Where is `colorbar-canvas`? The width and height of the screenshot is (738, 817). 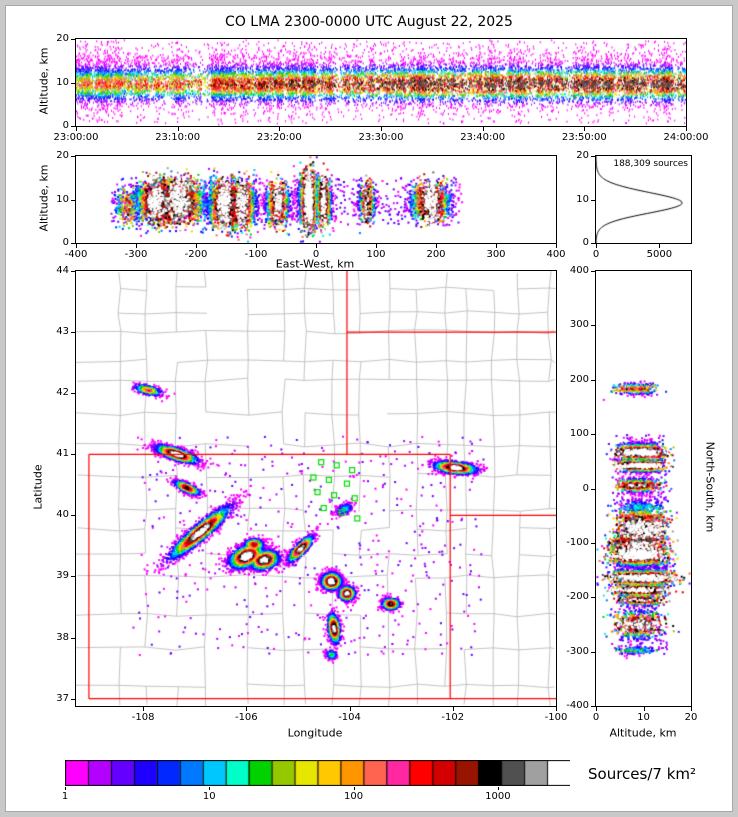 colorbar-canvas is located at coordinates (317, 773).